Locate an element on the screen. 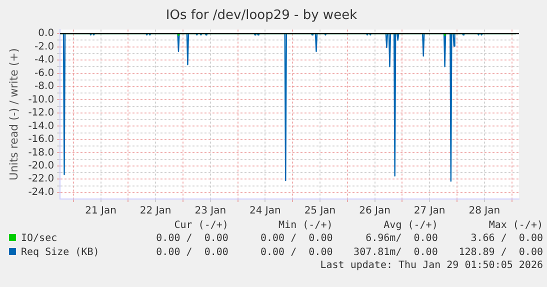 This screenshot has height=287, width=547. x-tick-label: 27 Jan is located at coordinates (430, 211).